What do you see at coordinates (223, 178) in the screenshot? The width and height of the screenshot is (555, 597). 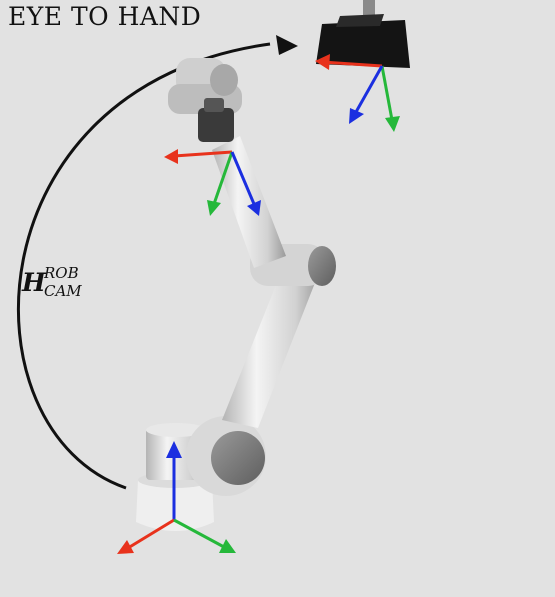 I see `gripper-y-axis` at bounding box center [223, 178].